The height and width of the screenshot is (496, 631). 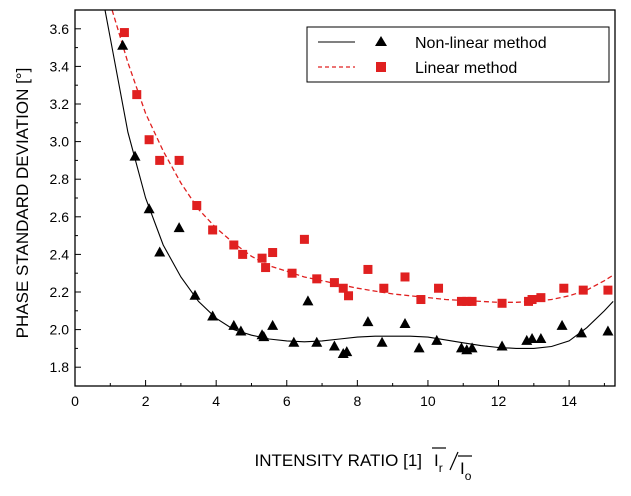 I want to click on x-axis-formula: Ir Io, so click(x=452, y=465).